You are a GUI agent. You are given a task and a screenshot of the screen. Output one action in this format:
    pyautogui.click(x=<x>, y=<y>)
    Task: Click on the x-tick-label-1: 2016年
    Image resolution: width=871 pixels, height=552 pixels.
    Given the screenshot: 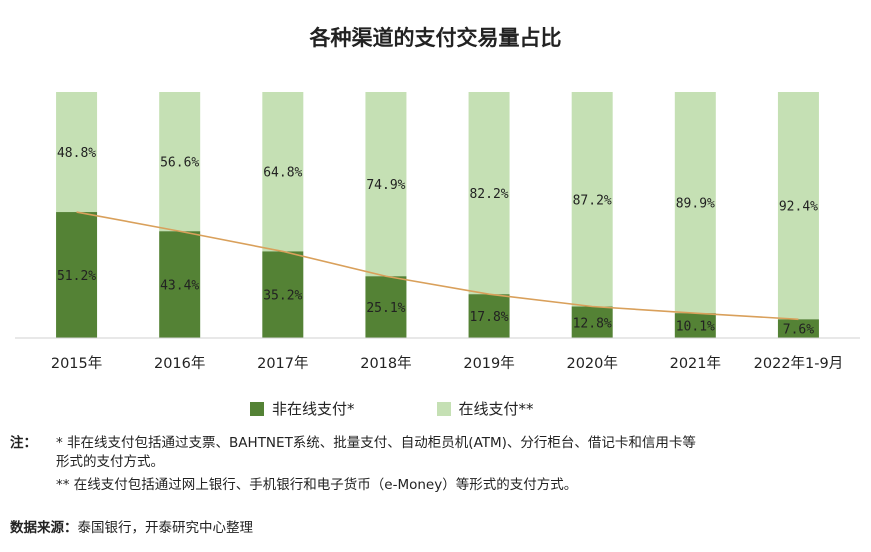 What is the action you would take?
    pyautogui.click(x=179, y=363)
    